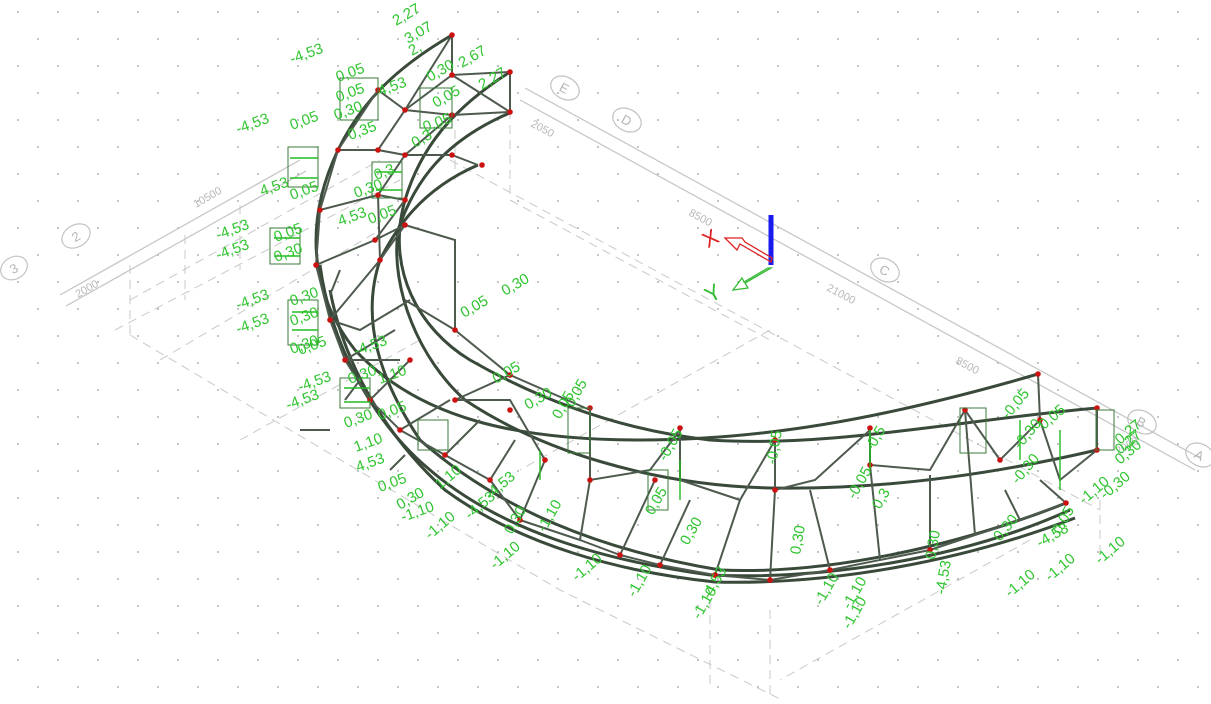 The height and width of the screenshot is (704, 1211). Describe the element at coordinates (76, 236) in the screenshot. I see `grid-bubble-label: 2` at that location.